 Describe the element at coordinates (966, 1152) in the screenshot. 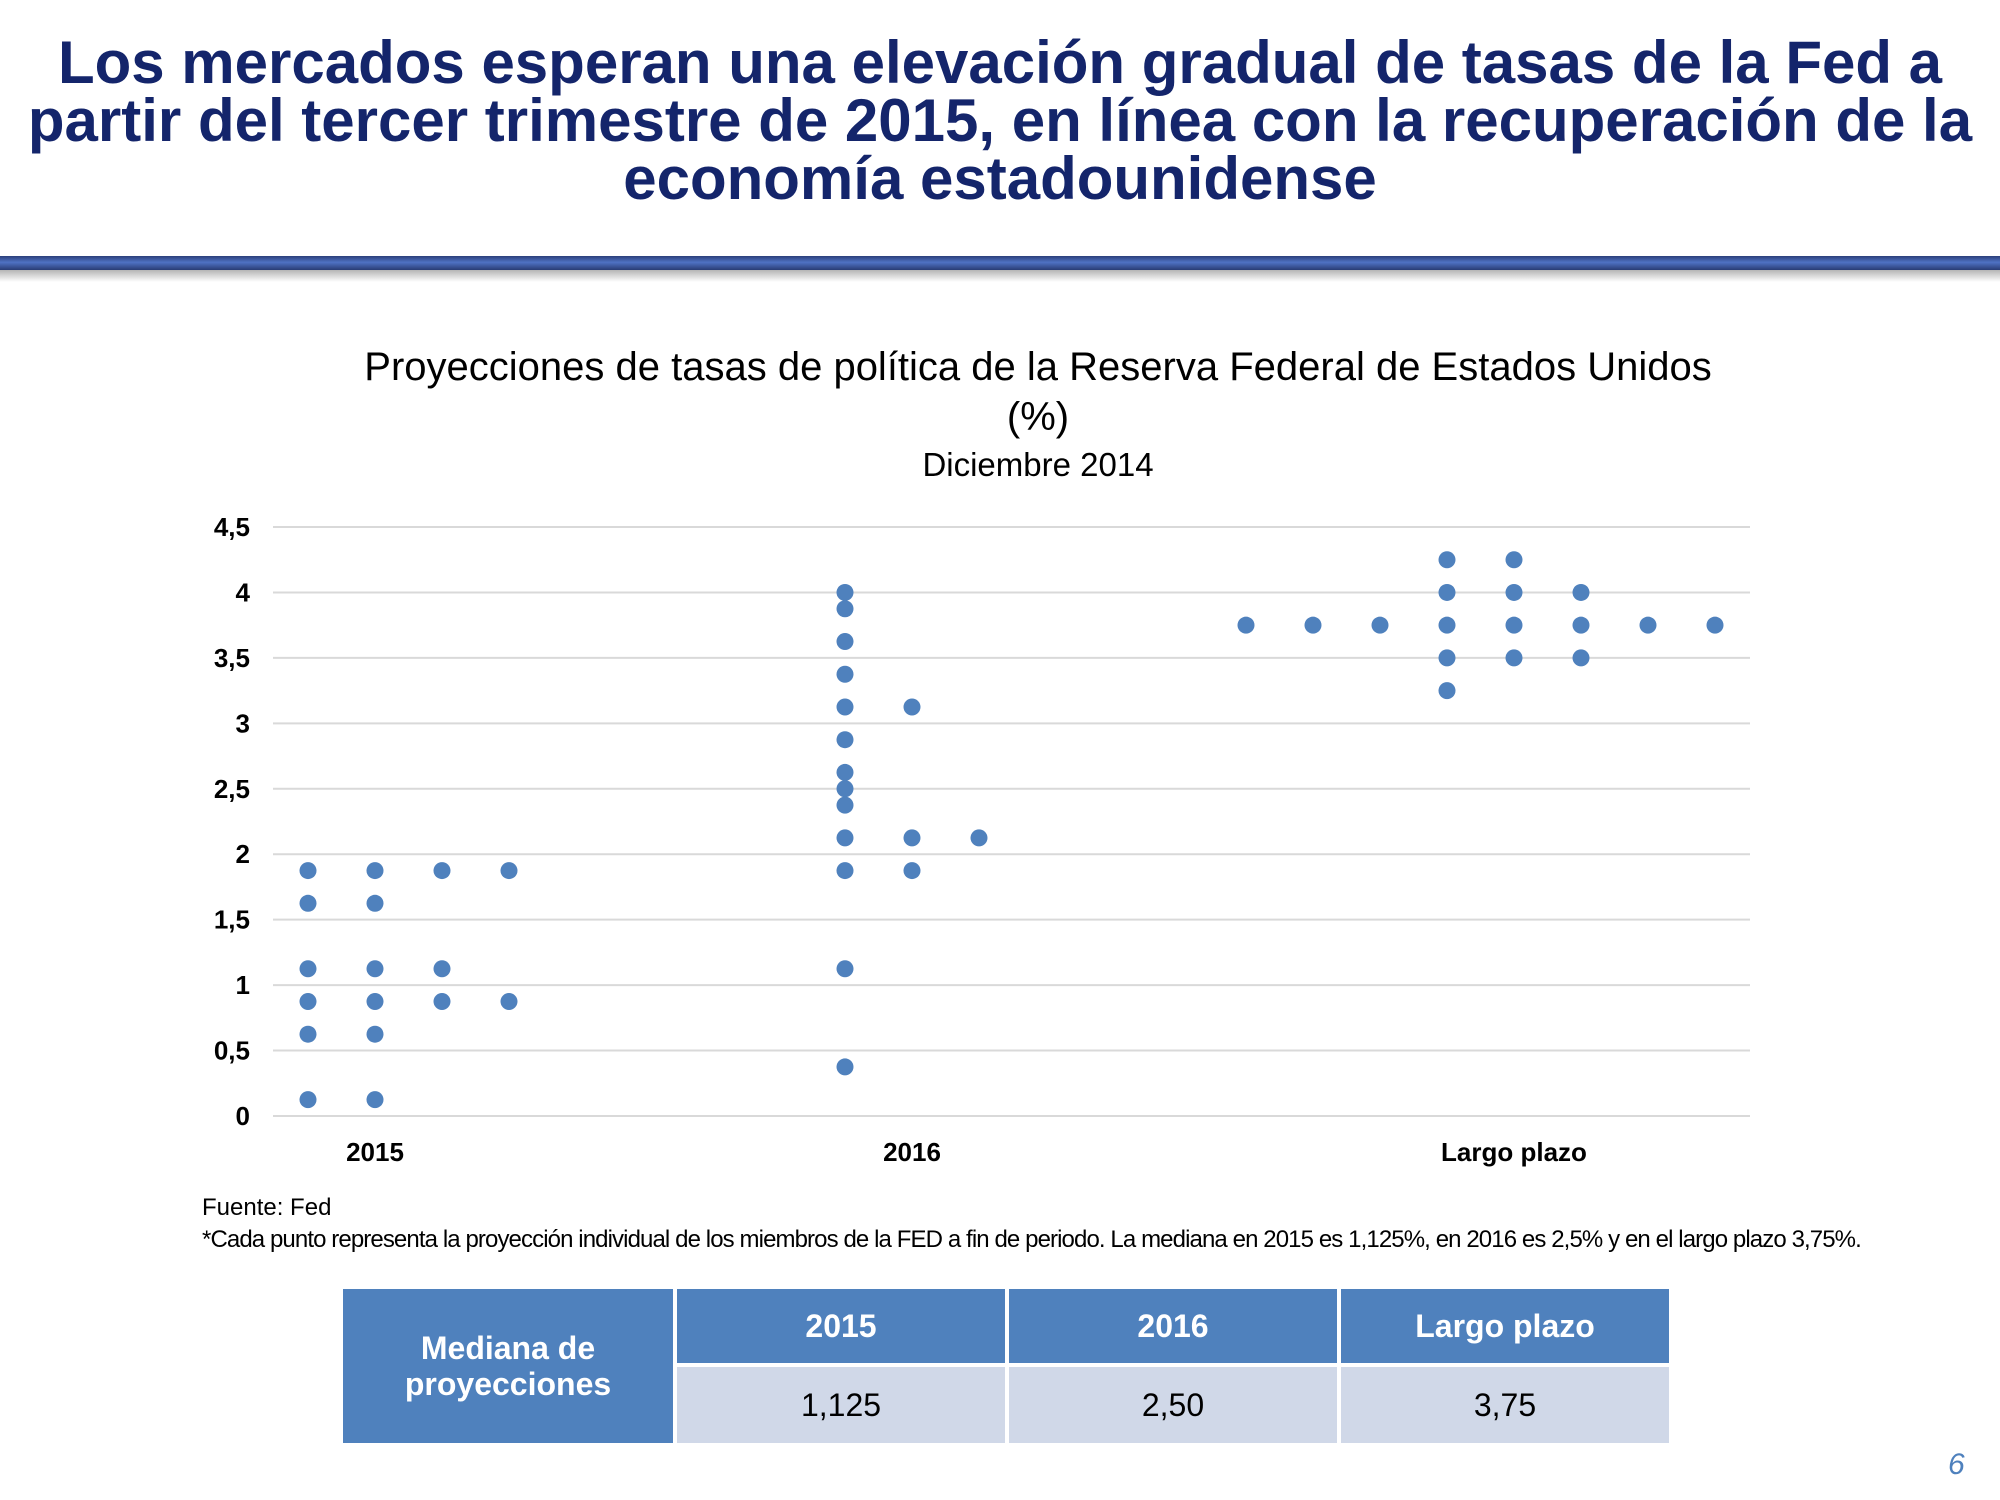

I see `x-axis-ticks: 2015 2016 Largo plazo` at that location.